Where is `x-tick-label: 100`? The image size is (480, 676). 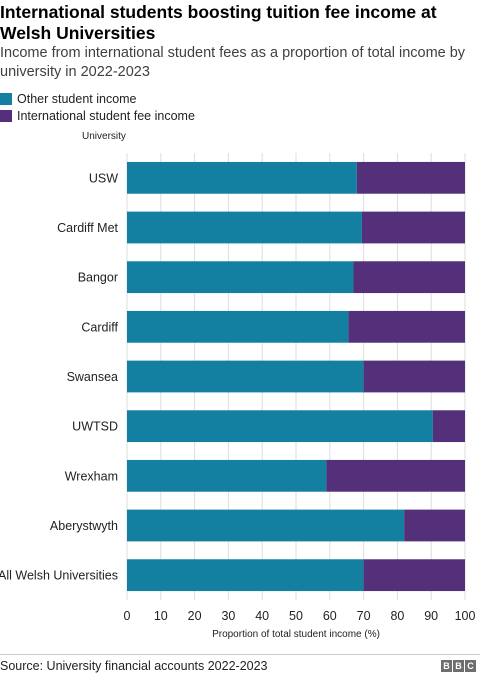
x-tick-label: 100 is located at coordinates (465, 616).